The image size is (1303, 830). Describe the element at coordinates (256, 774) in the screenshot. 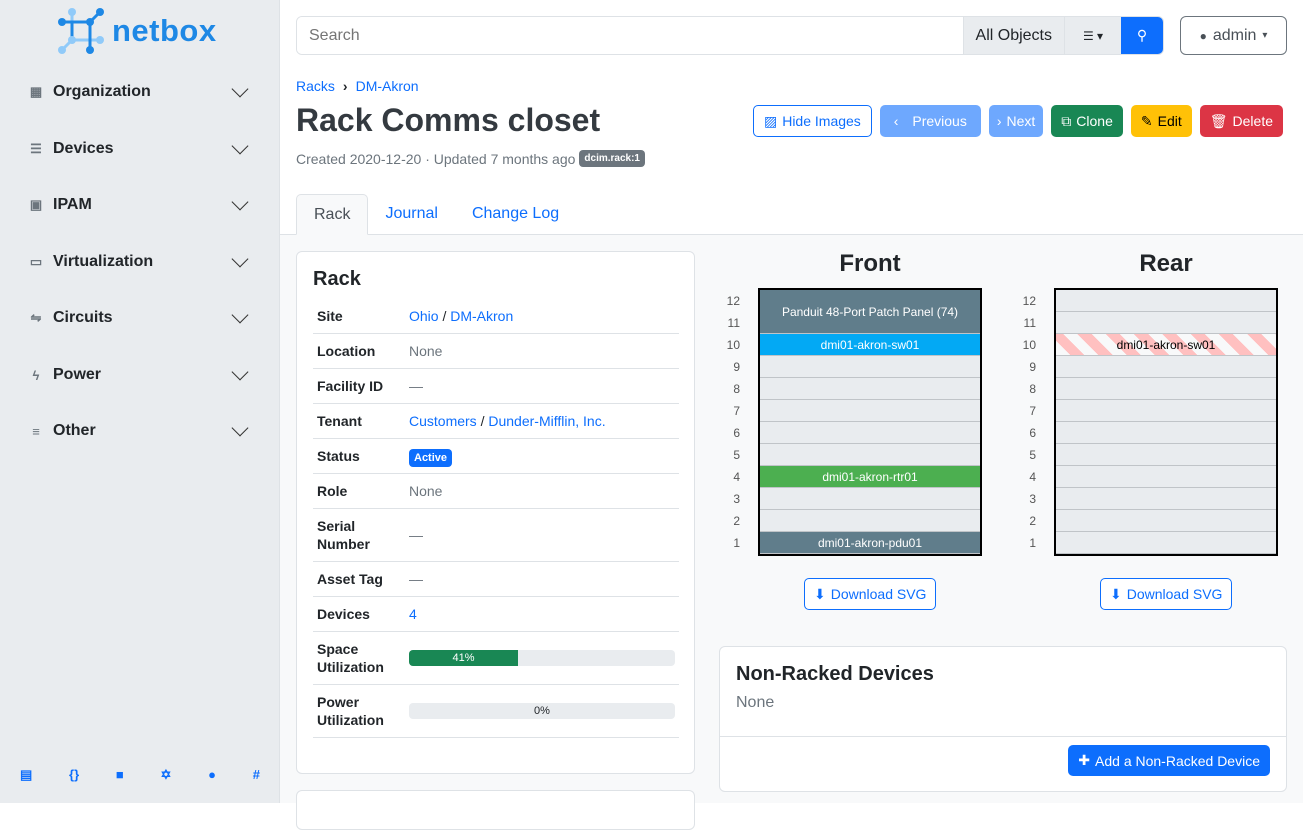

I see `slack-icon: #` at that location.